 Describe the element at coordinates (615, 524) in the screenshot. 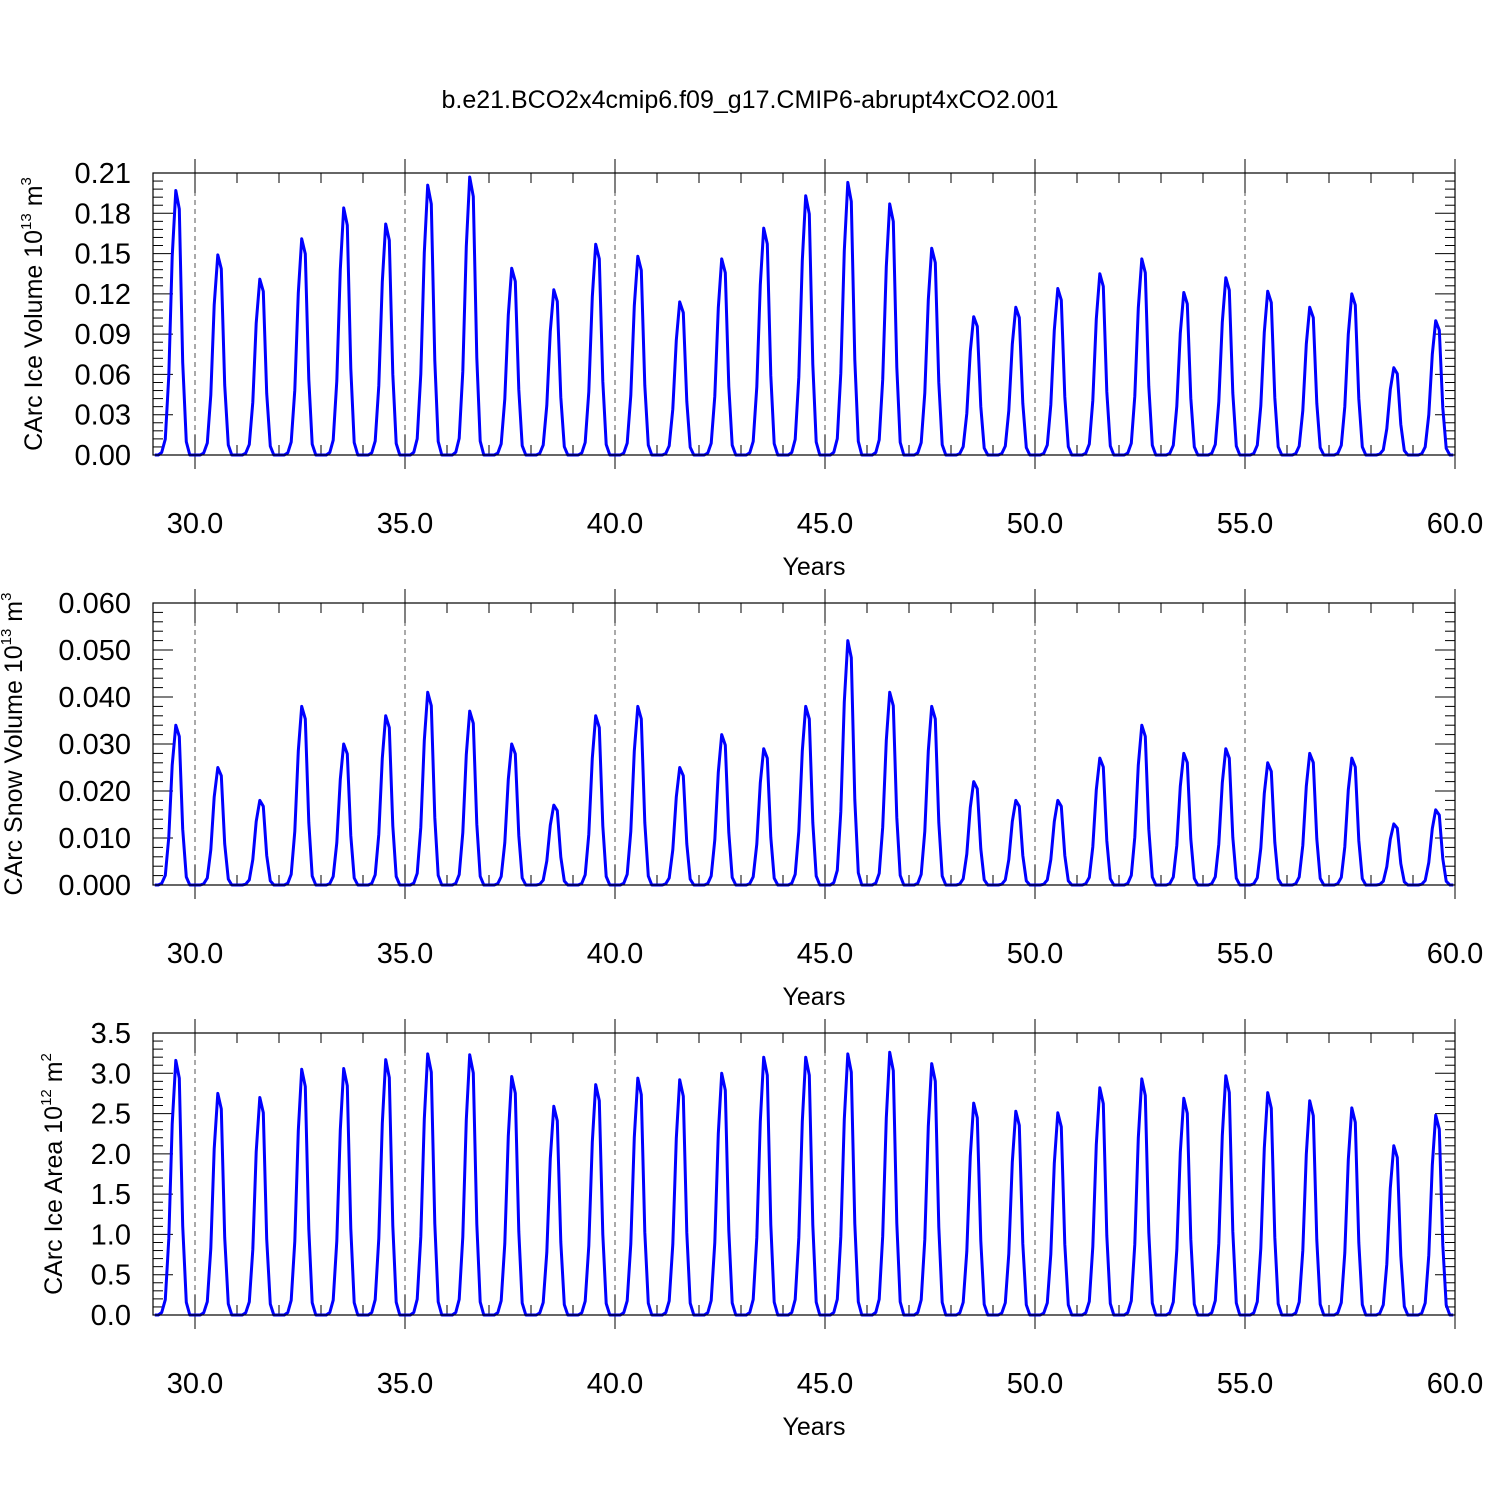

I see `x-tick-label-1-2: 40.0` at that location.